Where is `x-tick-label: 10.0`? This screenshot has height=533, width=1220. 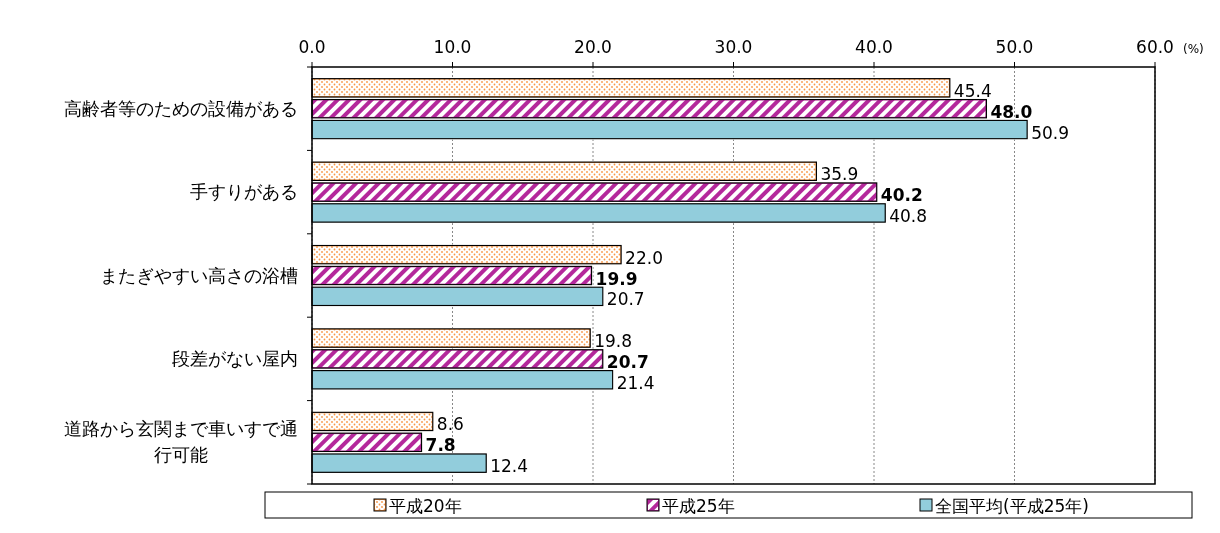 x-tick-label: 10.0 is located at coordinates (452, 47).